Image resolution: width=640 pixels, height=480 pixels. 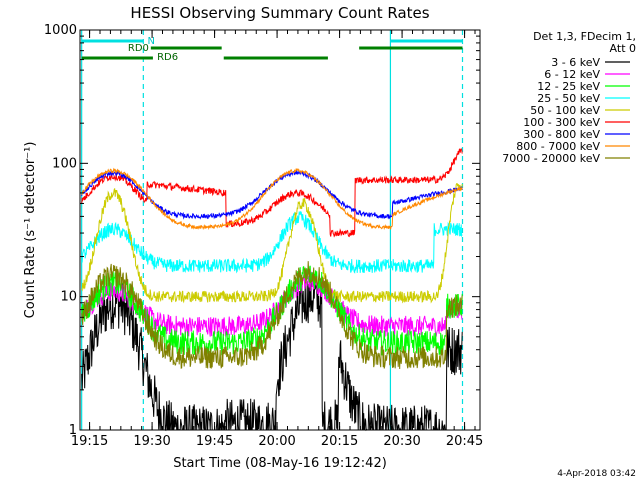 I want to click on chart-title: HESSI Observing Summary Count Rates, so click(x=279, y=13).